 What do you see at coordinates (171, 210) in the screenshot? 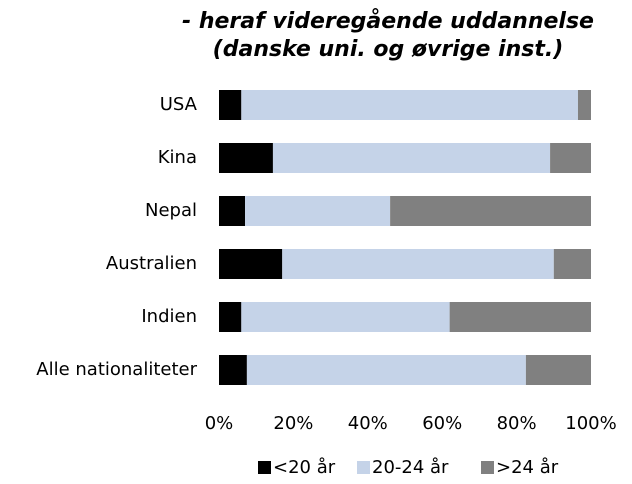
I see `y-tick-label: Nepal` at bounding box center [171, 210].